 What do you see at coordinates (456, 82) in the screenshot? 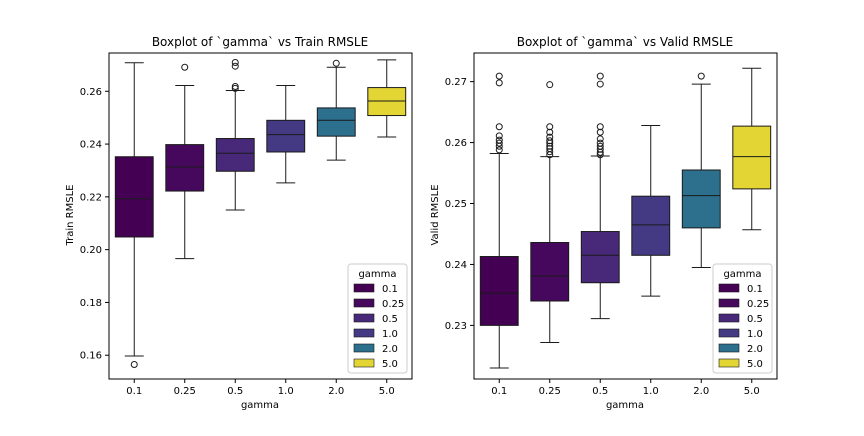
I see `y-tick-label: 0.27` at bounding box center [456, 82].